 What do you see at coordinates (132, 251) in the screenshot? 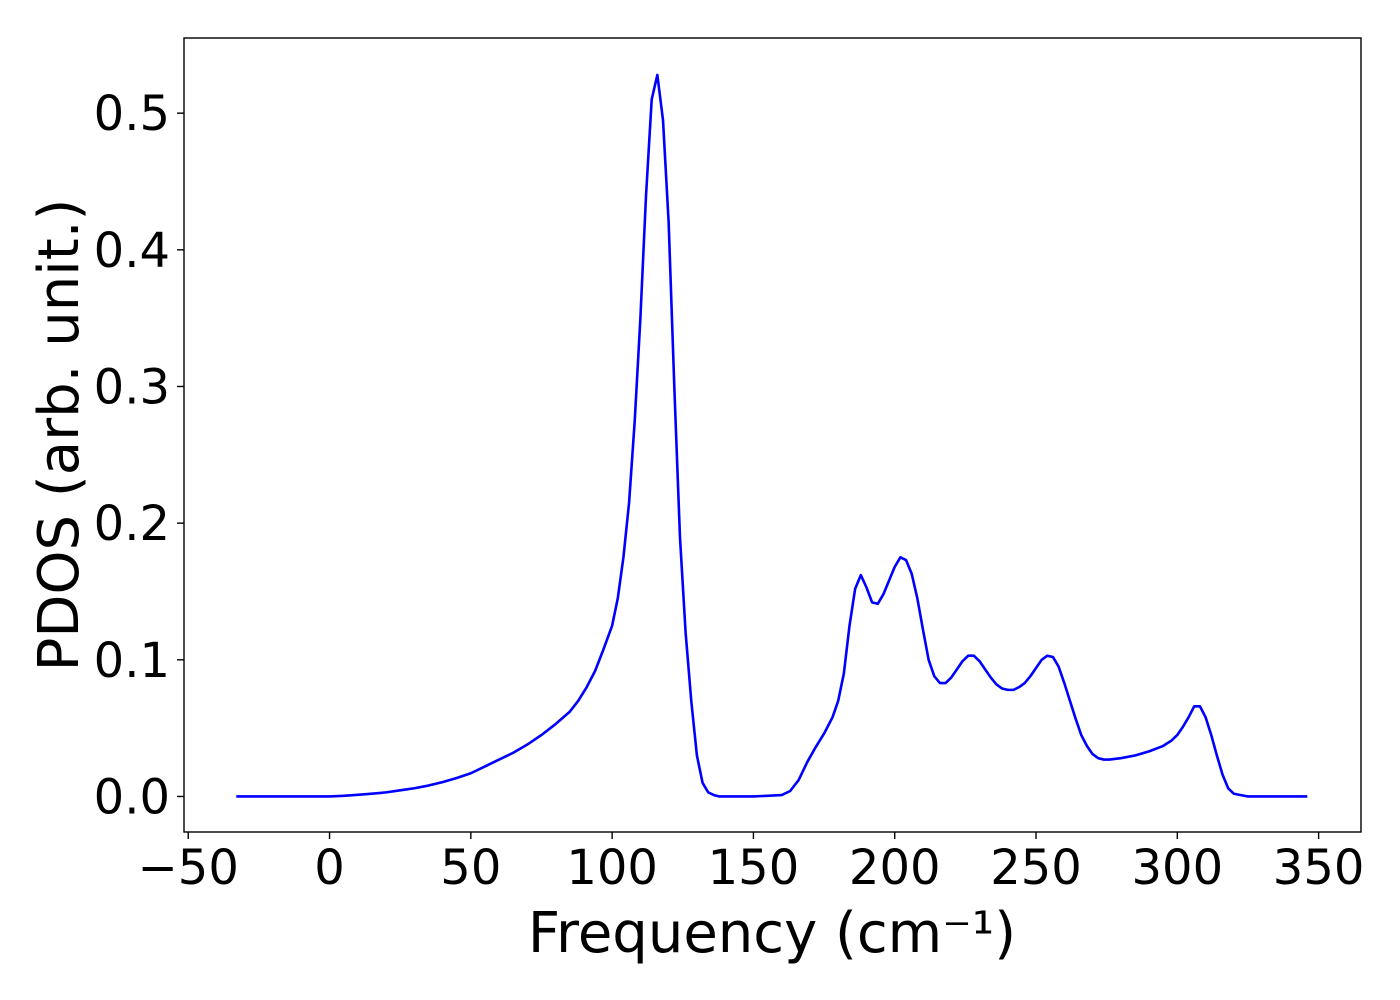
I see `y-tick-label: 0.4` at bounding box center [132, 251].